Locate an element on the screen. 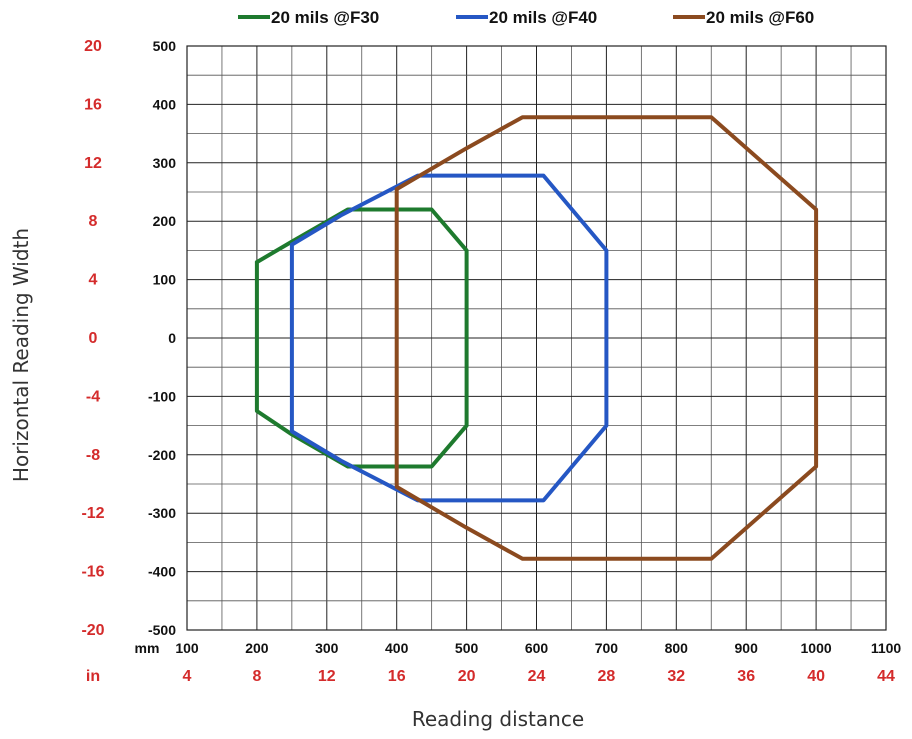 Image resolution: width=912 pixels, height=739 pixels. y-tick-label-in: 20 is located at coordinates (93, 46).